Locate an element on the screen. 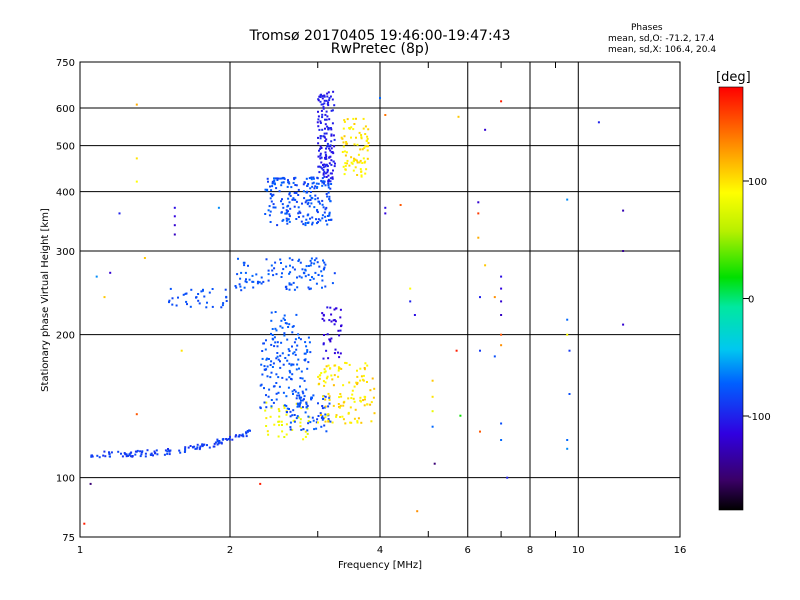  x-tick-label: 2 is located at coordinates (230, 550).